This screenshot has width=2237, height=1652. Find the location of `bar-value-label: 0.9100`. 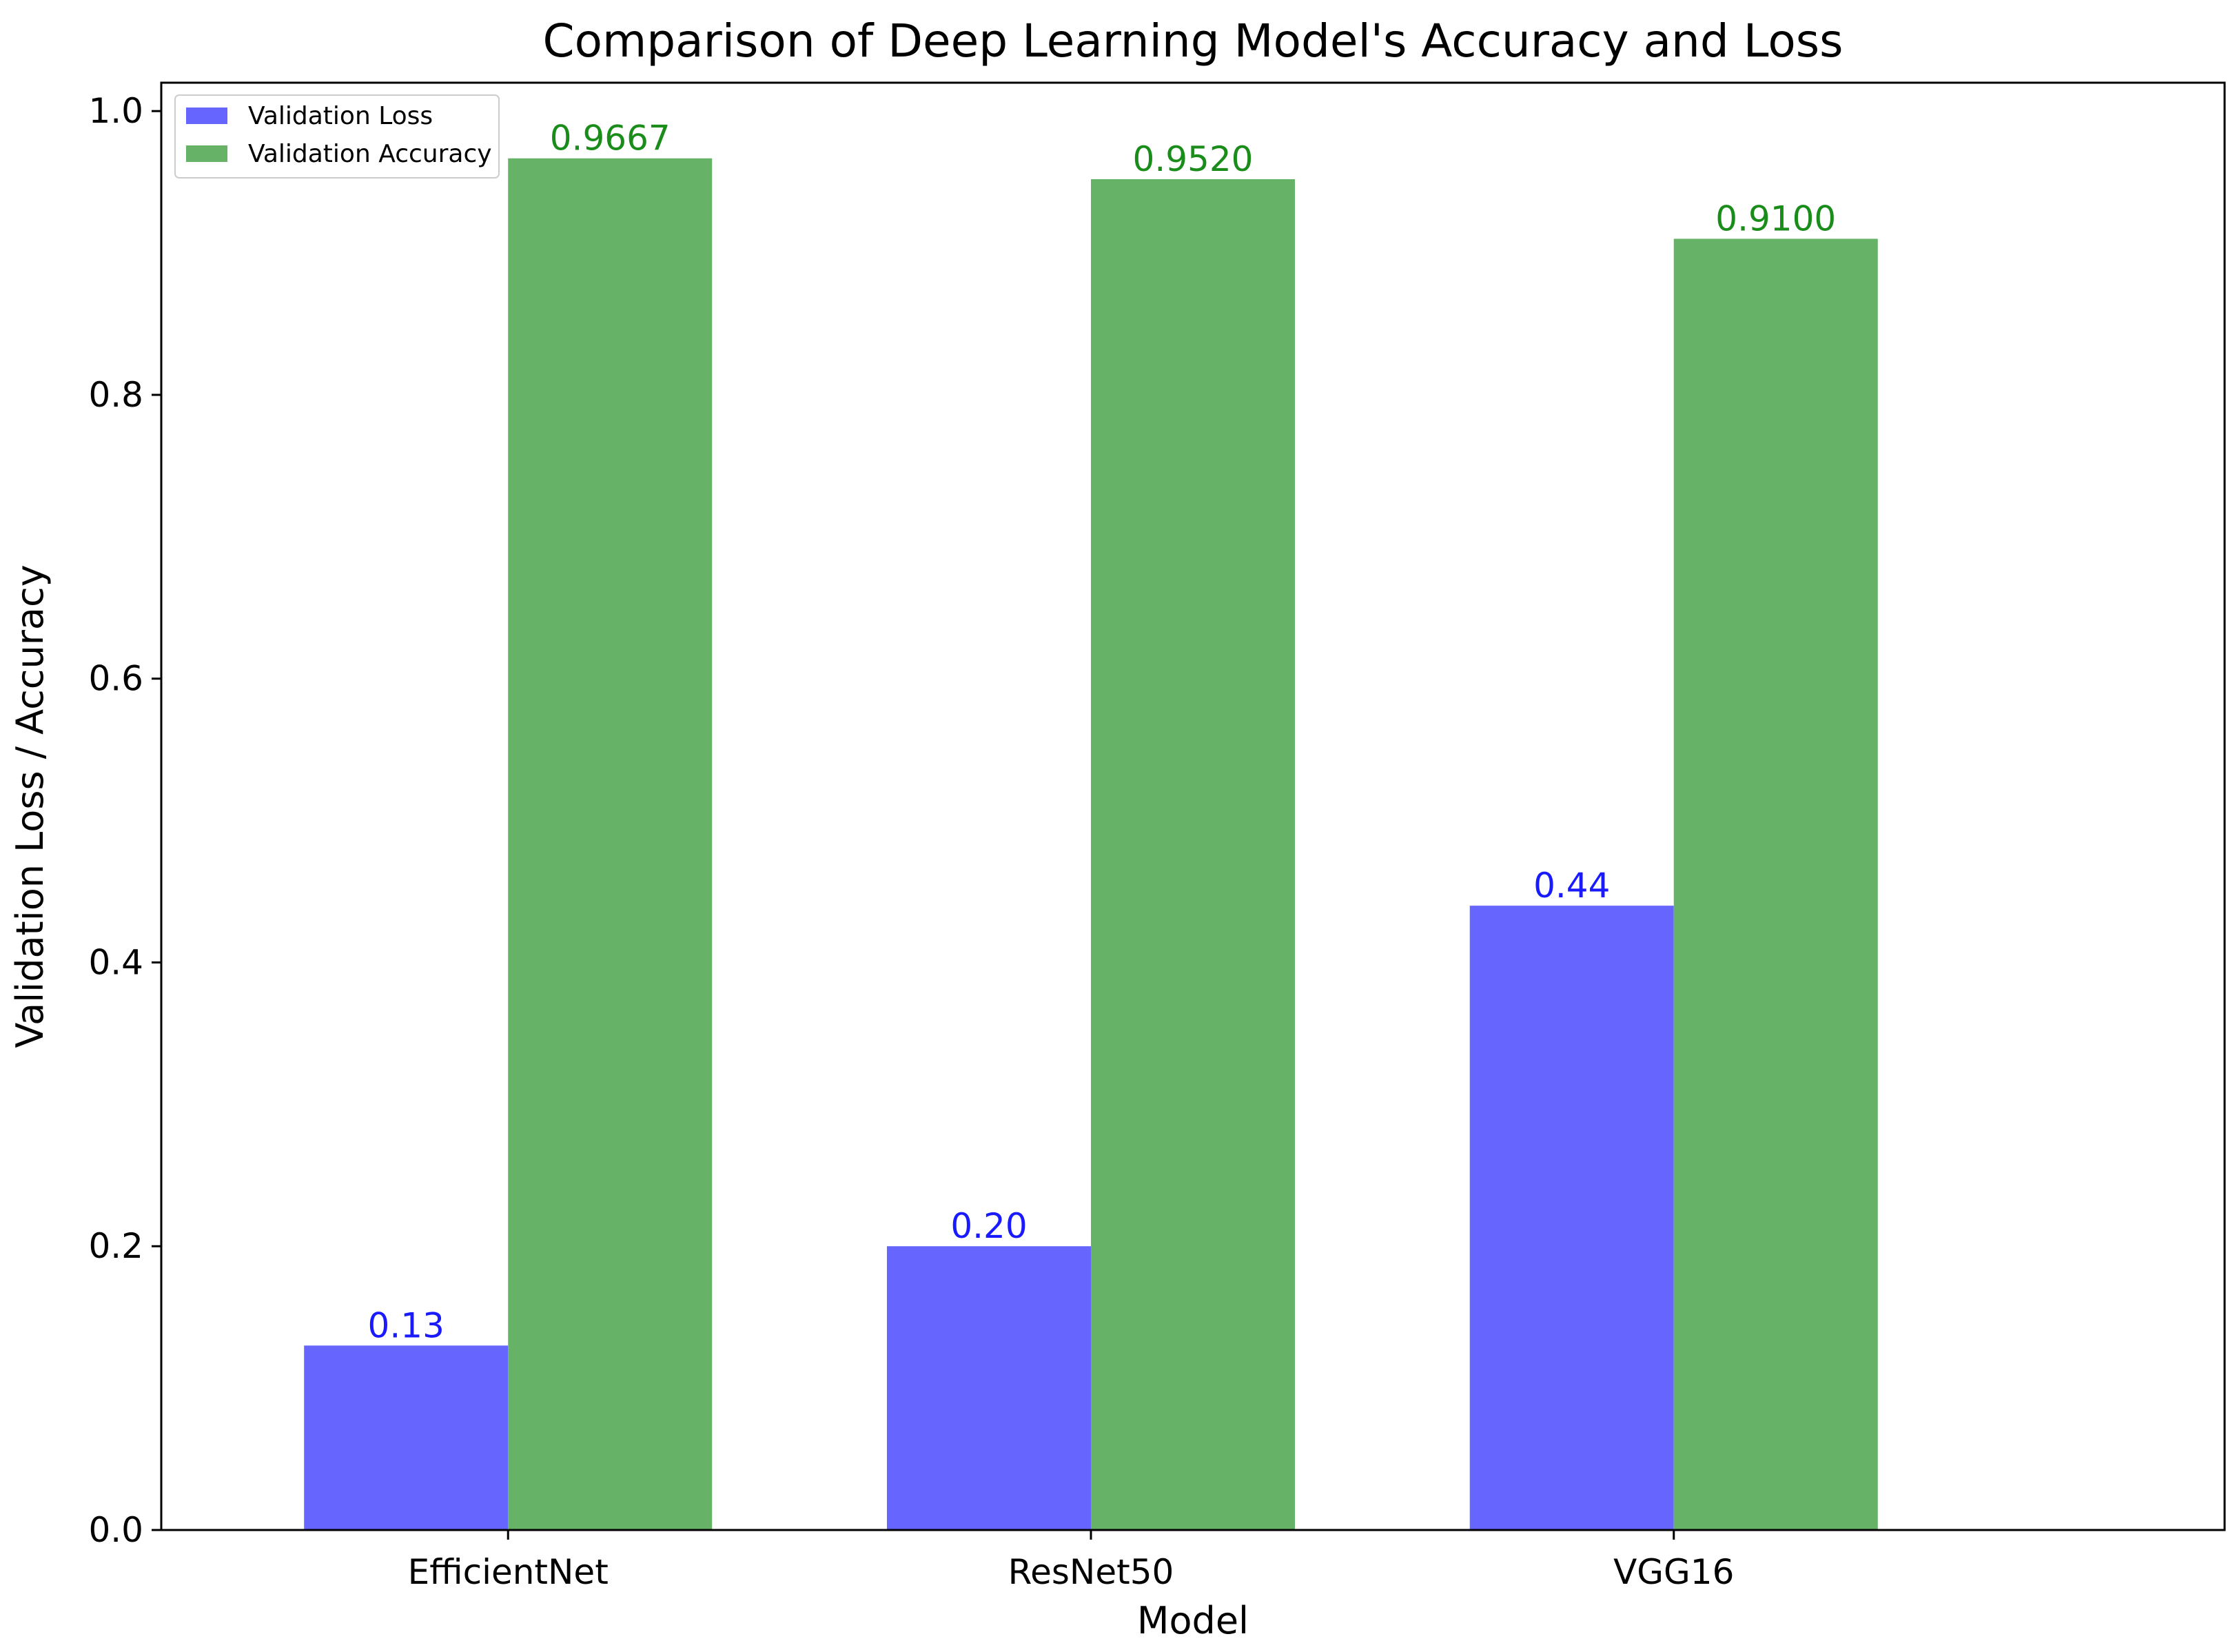

bar-value-label: 0.9100 is located at coordinates (1775, 218).